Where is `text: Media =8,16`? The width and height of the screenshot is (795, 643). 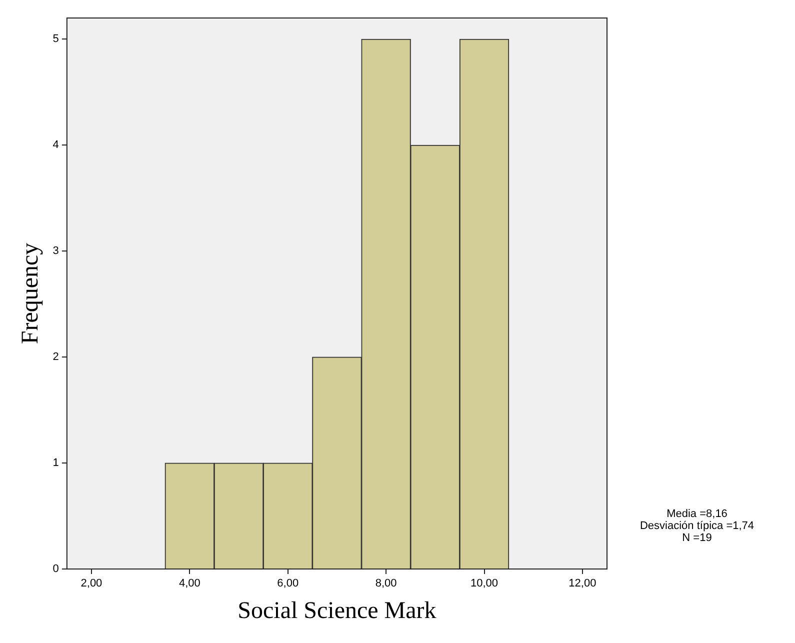
text: Media =8,16 is located at coordinates (697, 514).